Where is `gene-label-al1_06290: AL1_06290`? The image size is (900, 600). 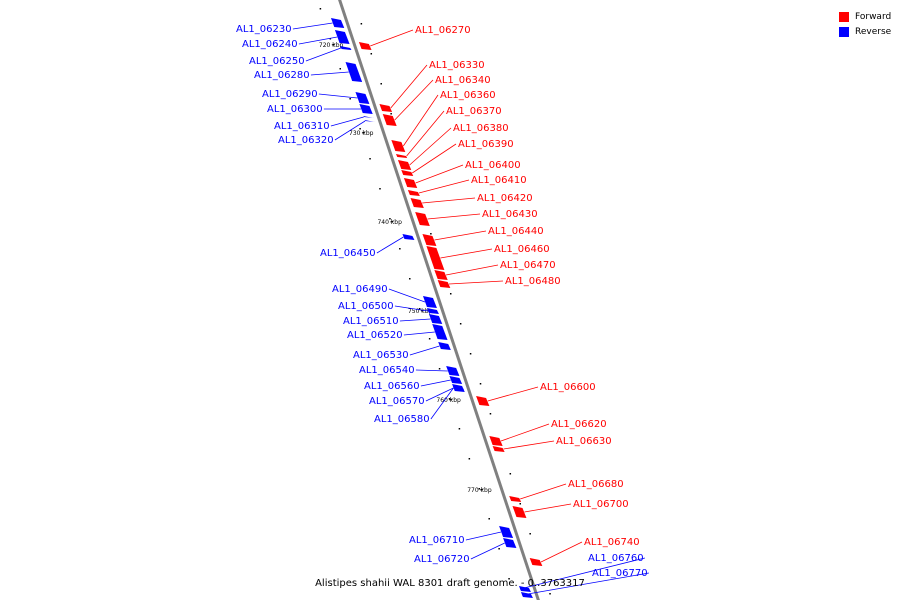
gene-label-al1_06290: AL1_06290 is located at coordinates (290, 94).